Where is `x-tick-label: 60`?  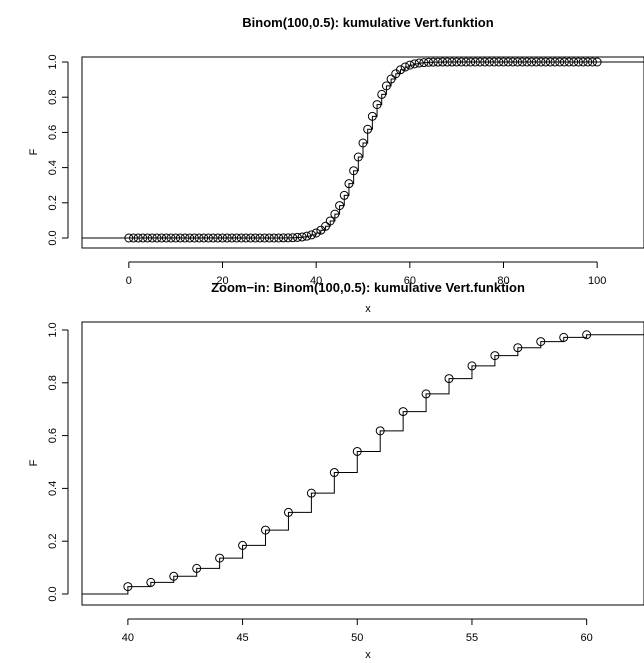 x-tick-label: 60 is located at coordinates (587, 638).